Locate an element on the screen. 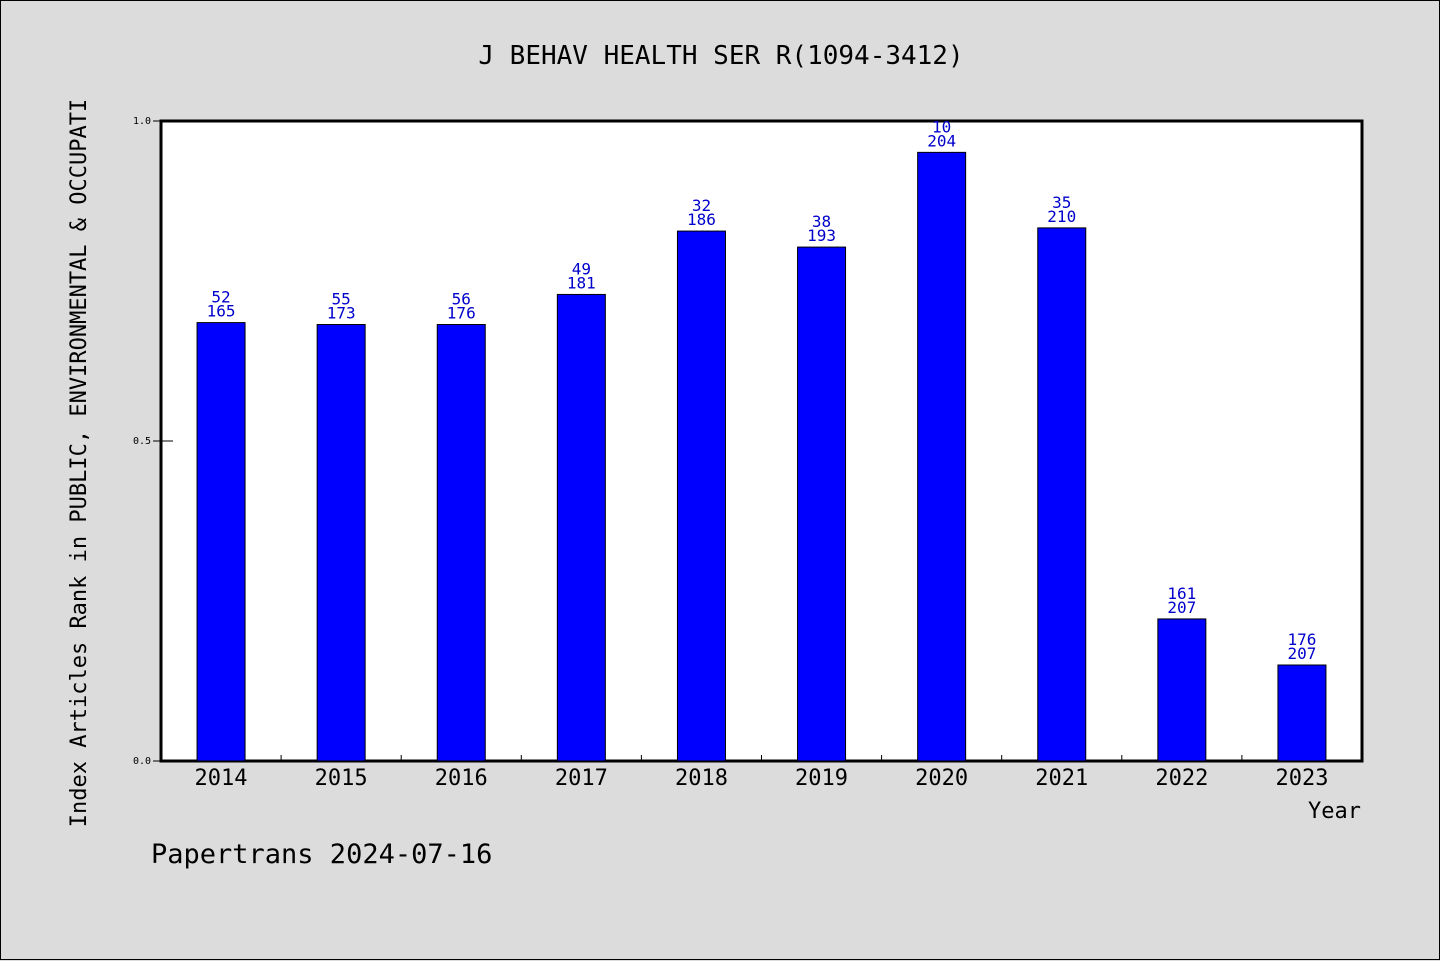 The width and height of the screenshot is (1440, 961). rank-label-2018: 32 is located at coordinates (701, 205).